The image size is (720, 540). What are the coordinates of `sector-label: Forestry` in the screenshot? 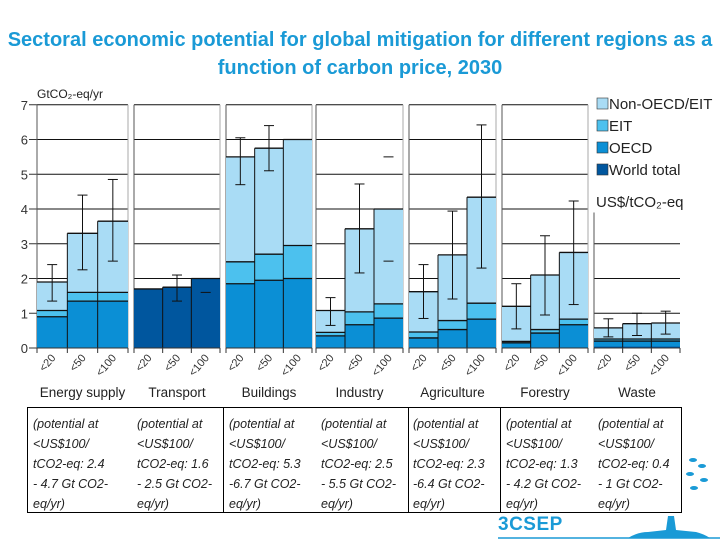 It's located at (545, 392).